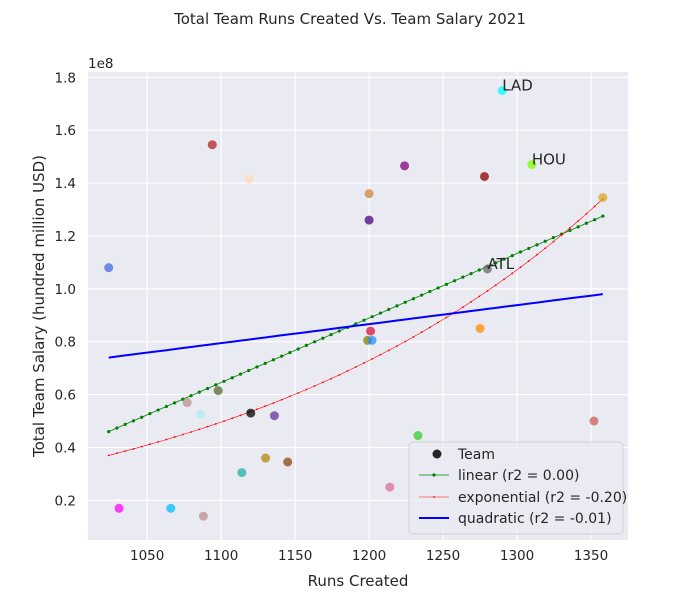 The width and height of the screenshot is (700, 608). What do you see at coordinates (369, 556) in the screenshot?
I see `x-tick-label: 1200` at bounding box center [369, 556].